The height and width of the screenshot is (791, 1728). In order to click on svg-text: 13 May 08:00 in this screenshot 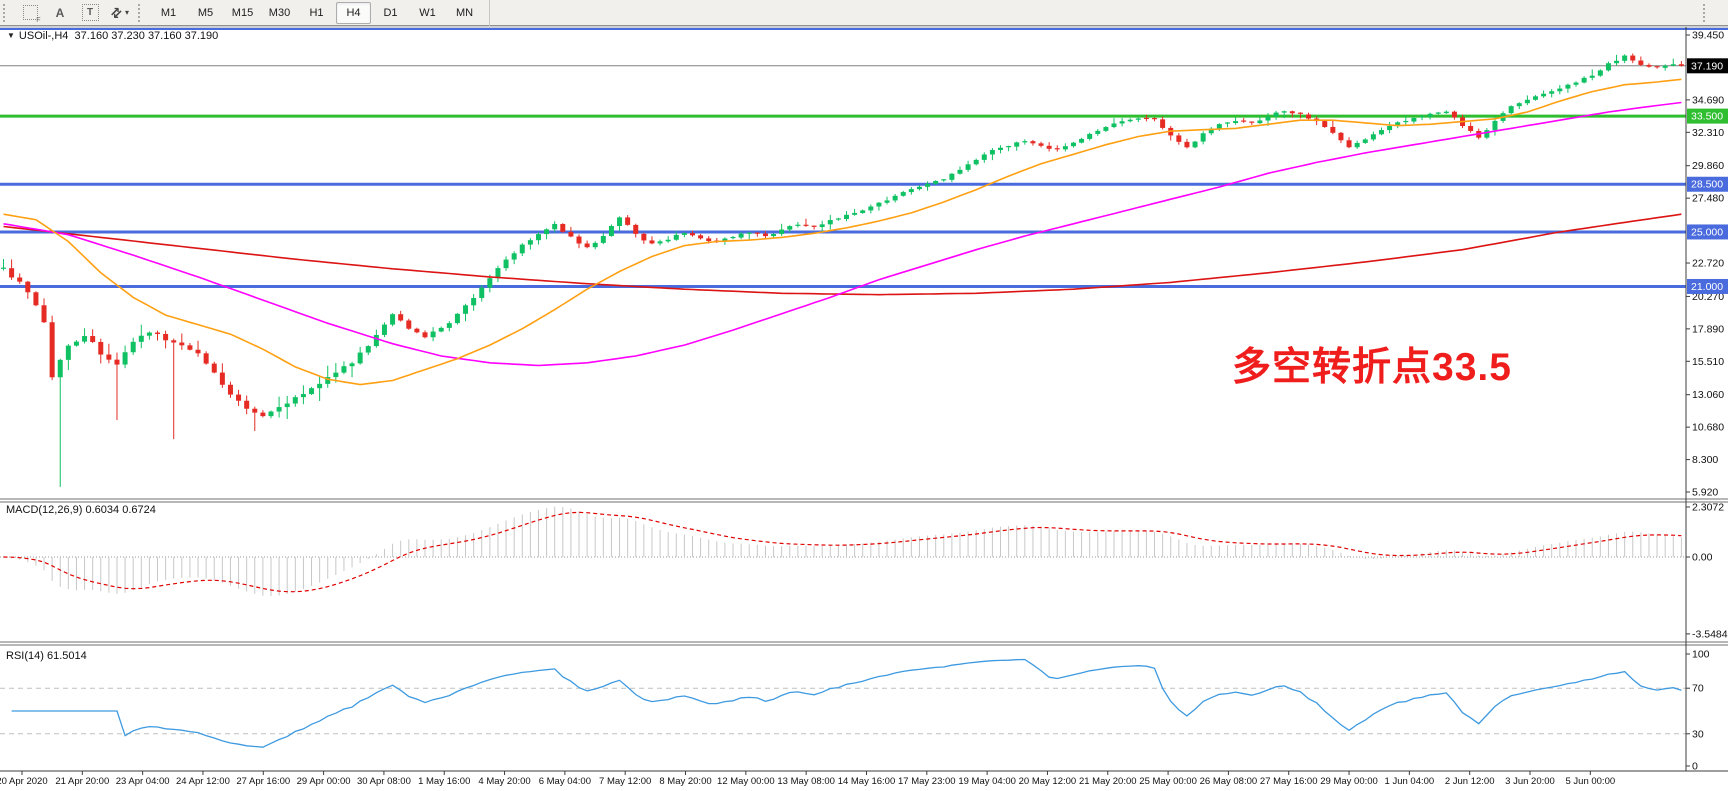, I will do `click(806, 781)`.